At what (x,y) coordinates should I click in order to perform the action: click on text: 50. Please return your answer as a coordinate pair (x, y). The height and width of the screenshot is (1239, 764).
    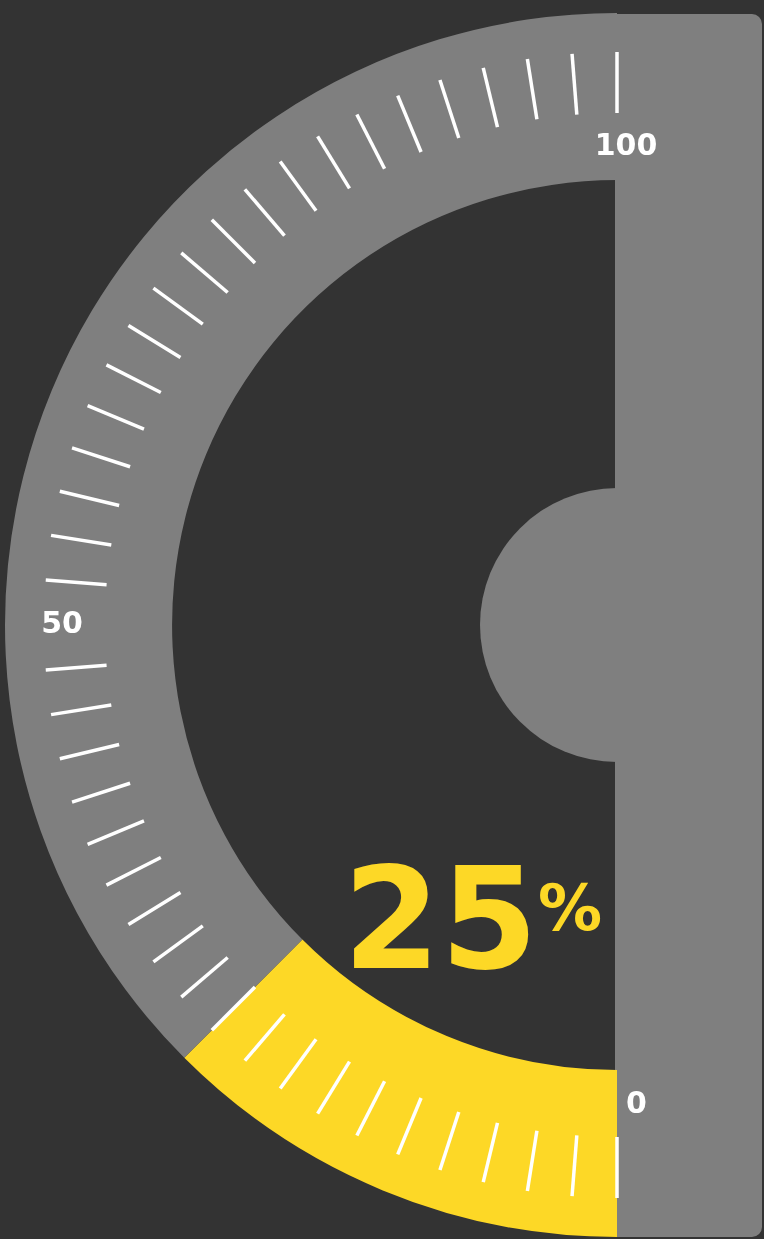
    Looking at the image, I should click on (62, 622).